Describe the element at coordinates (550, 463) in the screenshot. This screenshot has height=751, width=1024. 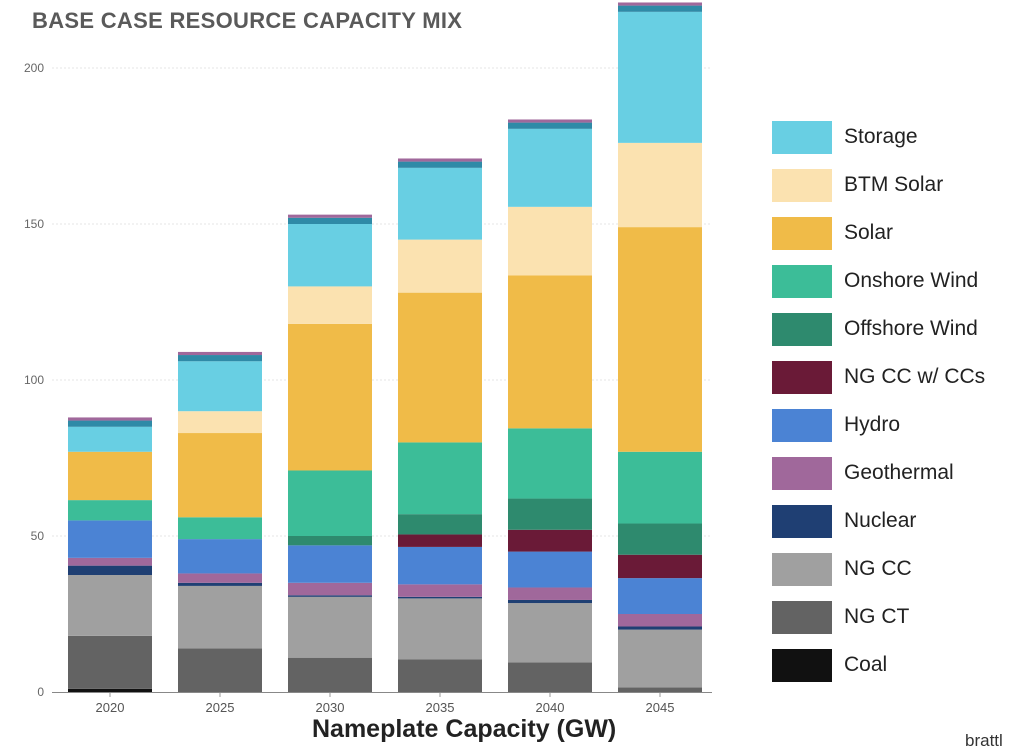
I see `bar-segment-onshore-wind-2040` at that location.